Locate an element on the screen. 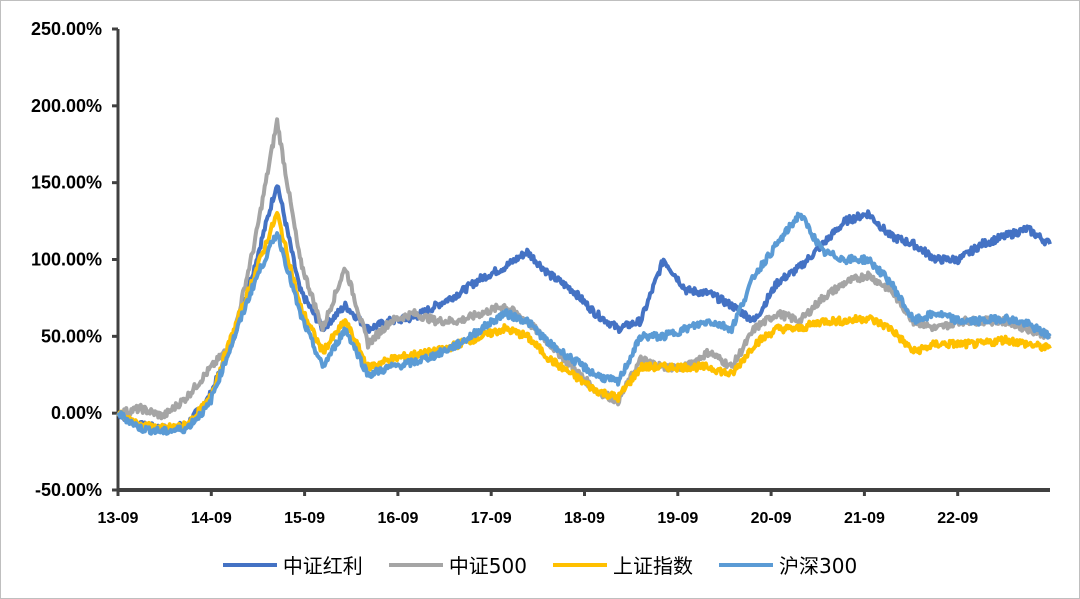 The image size is (1080, 599). y-tick-label: 150.00% is located at coordinates (66, 183).